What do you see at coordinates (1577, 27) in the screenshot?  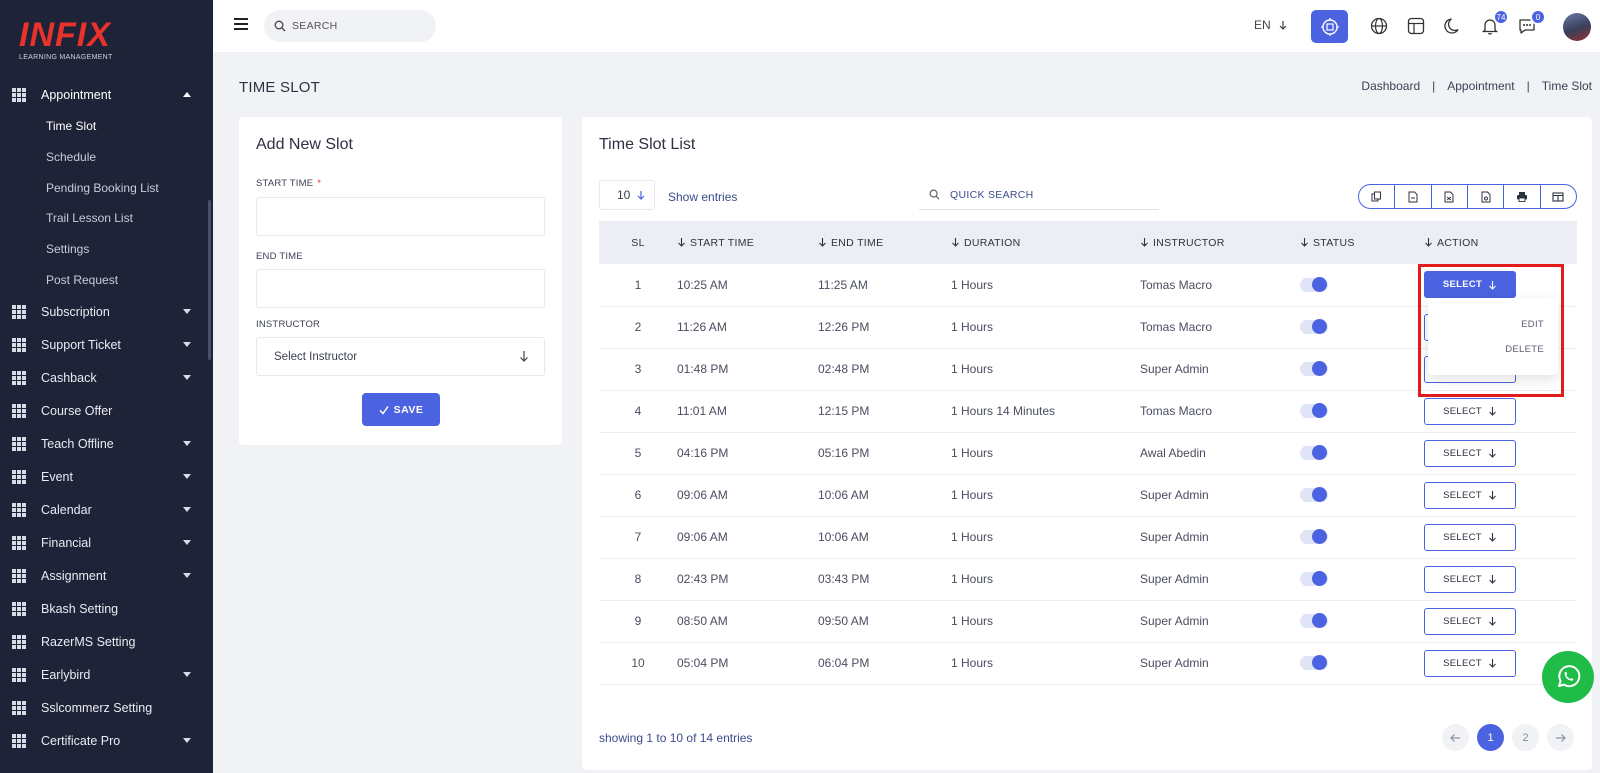 I see `avatar` at bounding box center [1577, 27].